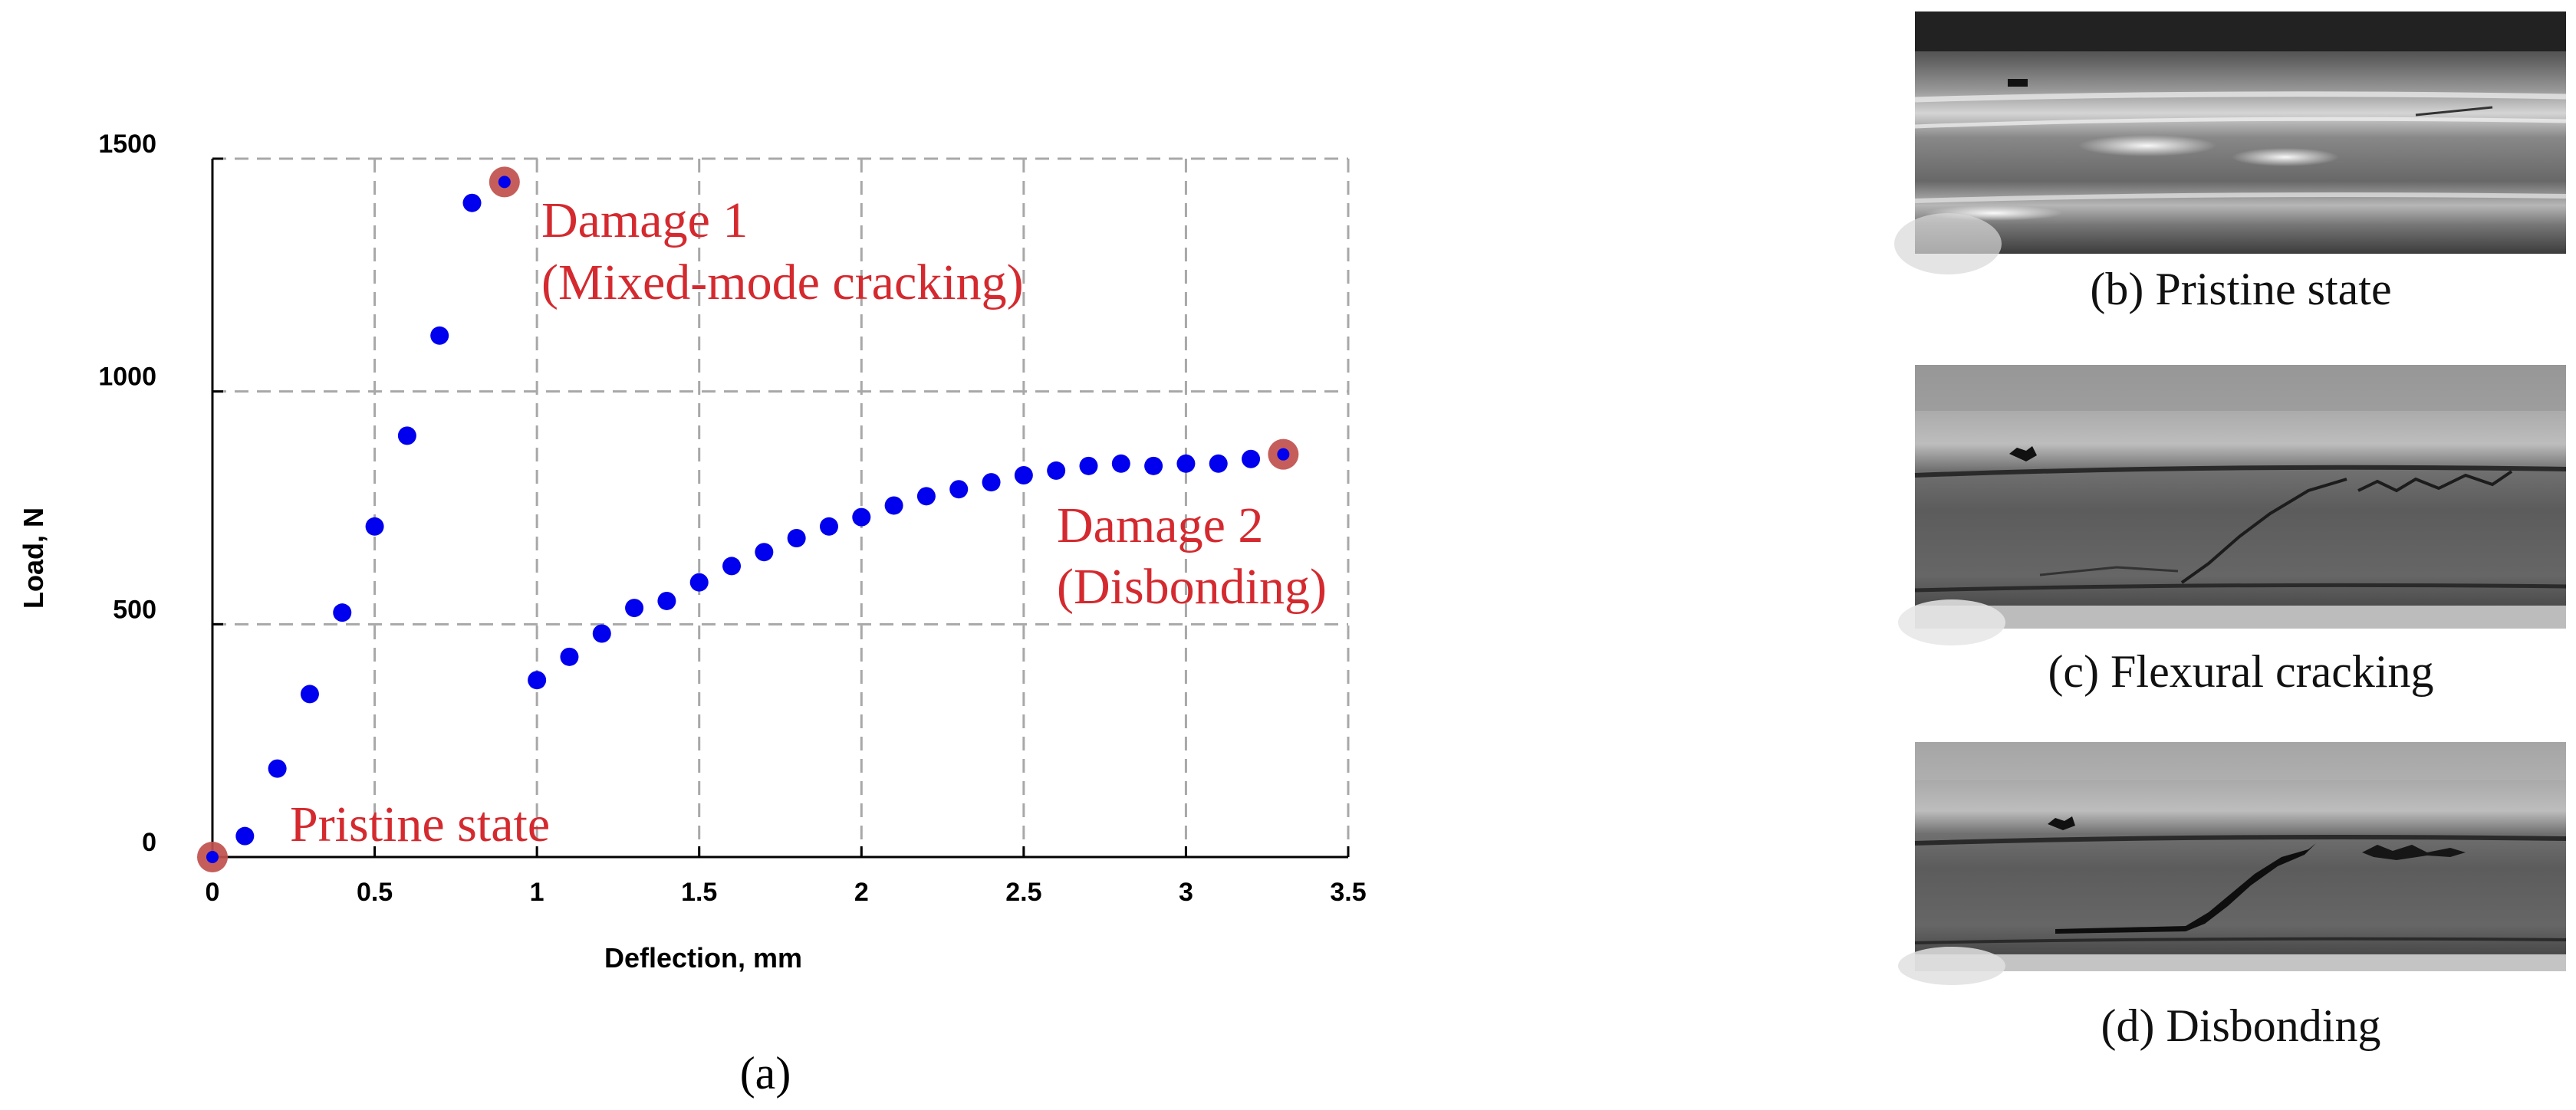 This screenshot has width=2576, height=1110. I want to click on x-tick-labels: 0 0.5 1 1.5 2 2.5 3 3.5, so click(786, 892).